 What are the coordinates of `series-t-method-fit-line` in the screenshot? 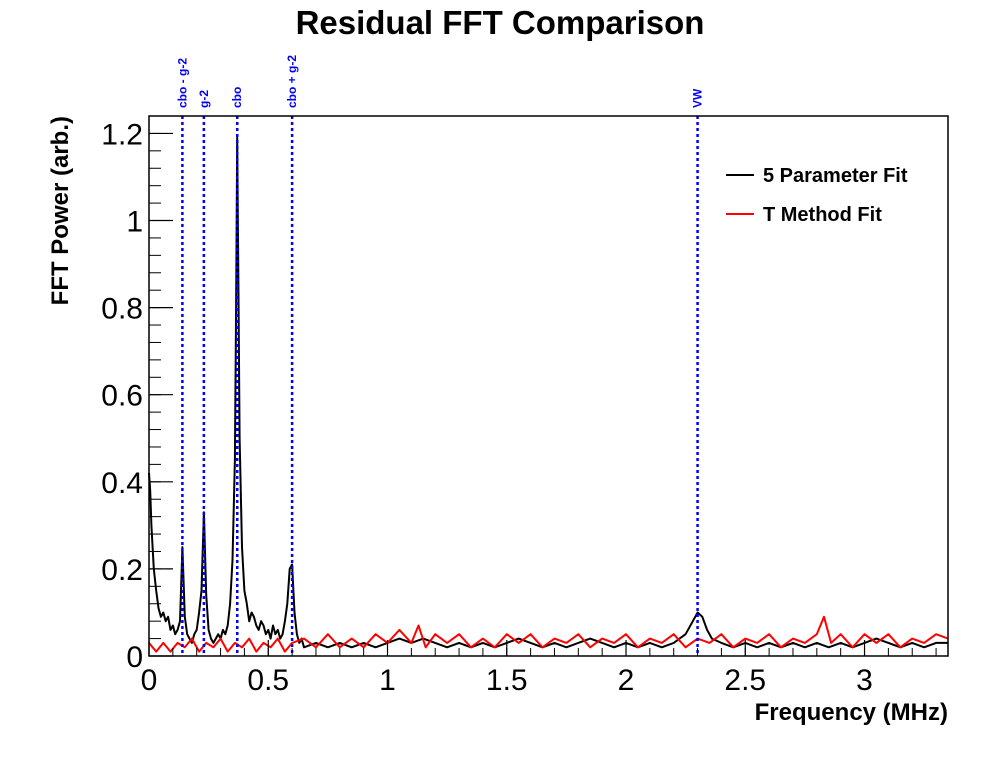 It's located at (548, 634).